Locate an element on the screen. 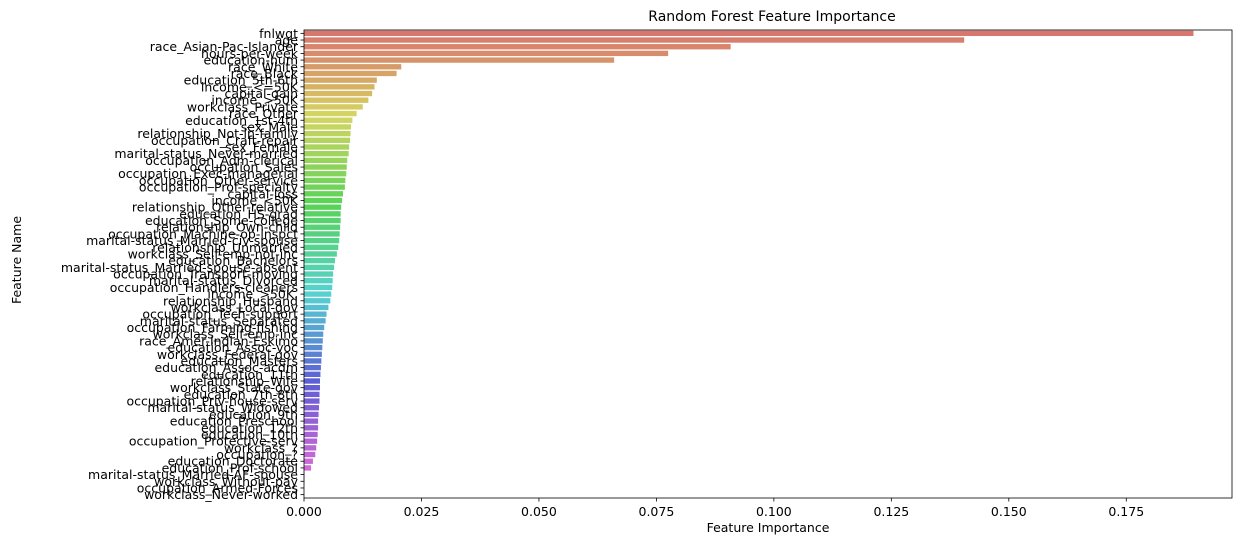  y-tick-label-47: education_Assoc-voc is located at coordinates (233, 347).